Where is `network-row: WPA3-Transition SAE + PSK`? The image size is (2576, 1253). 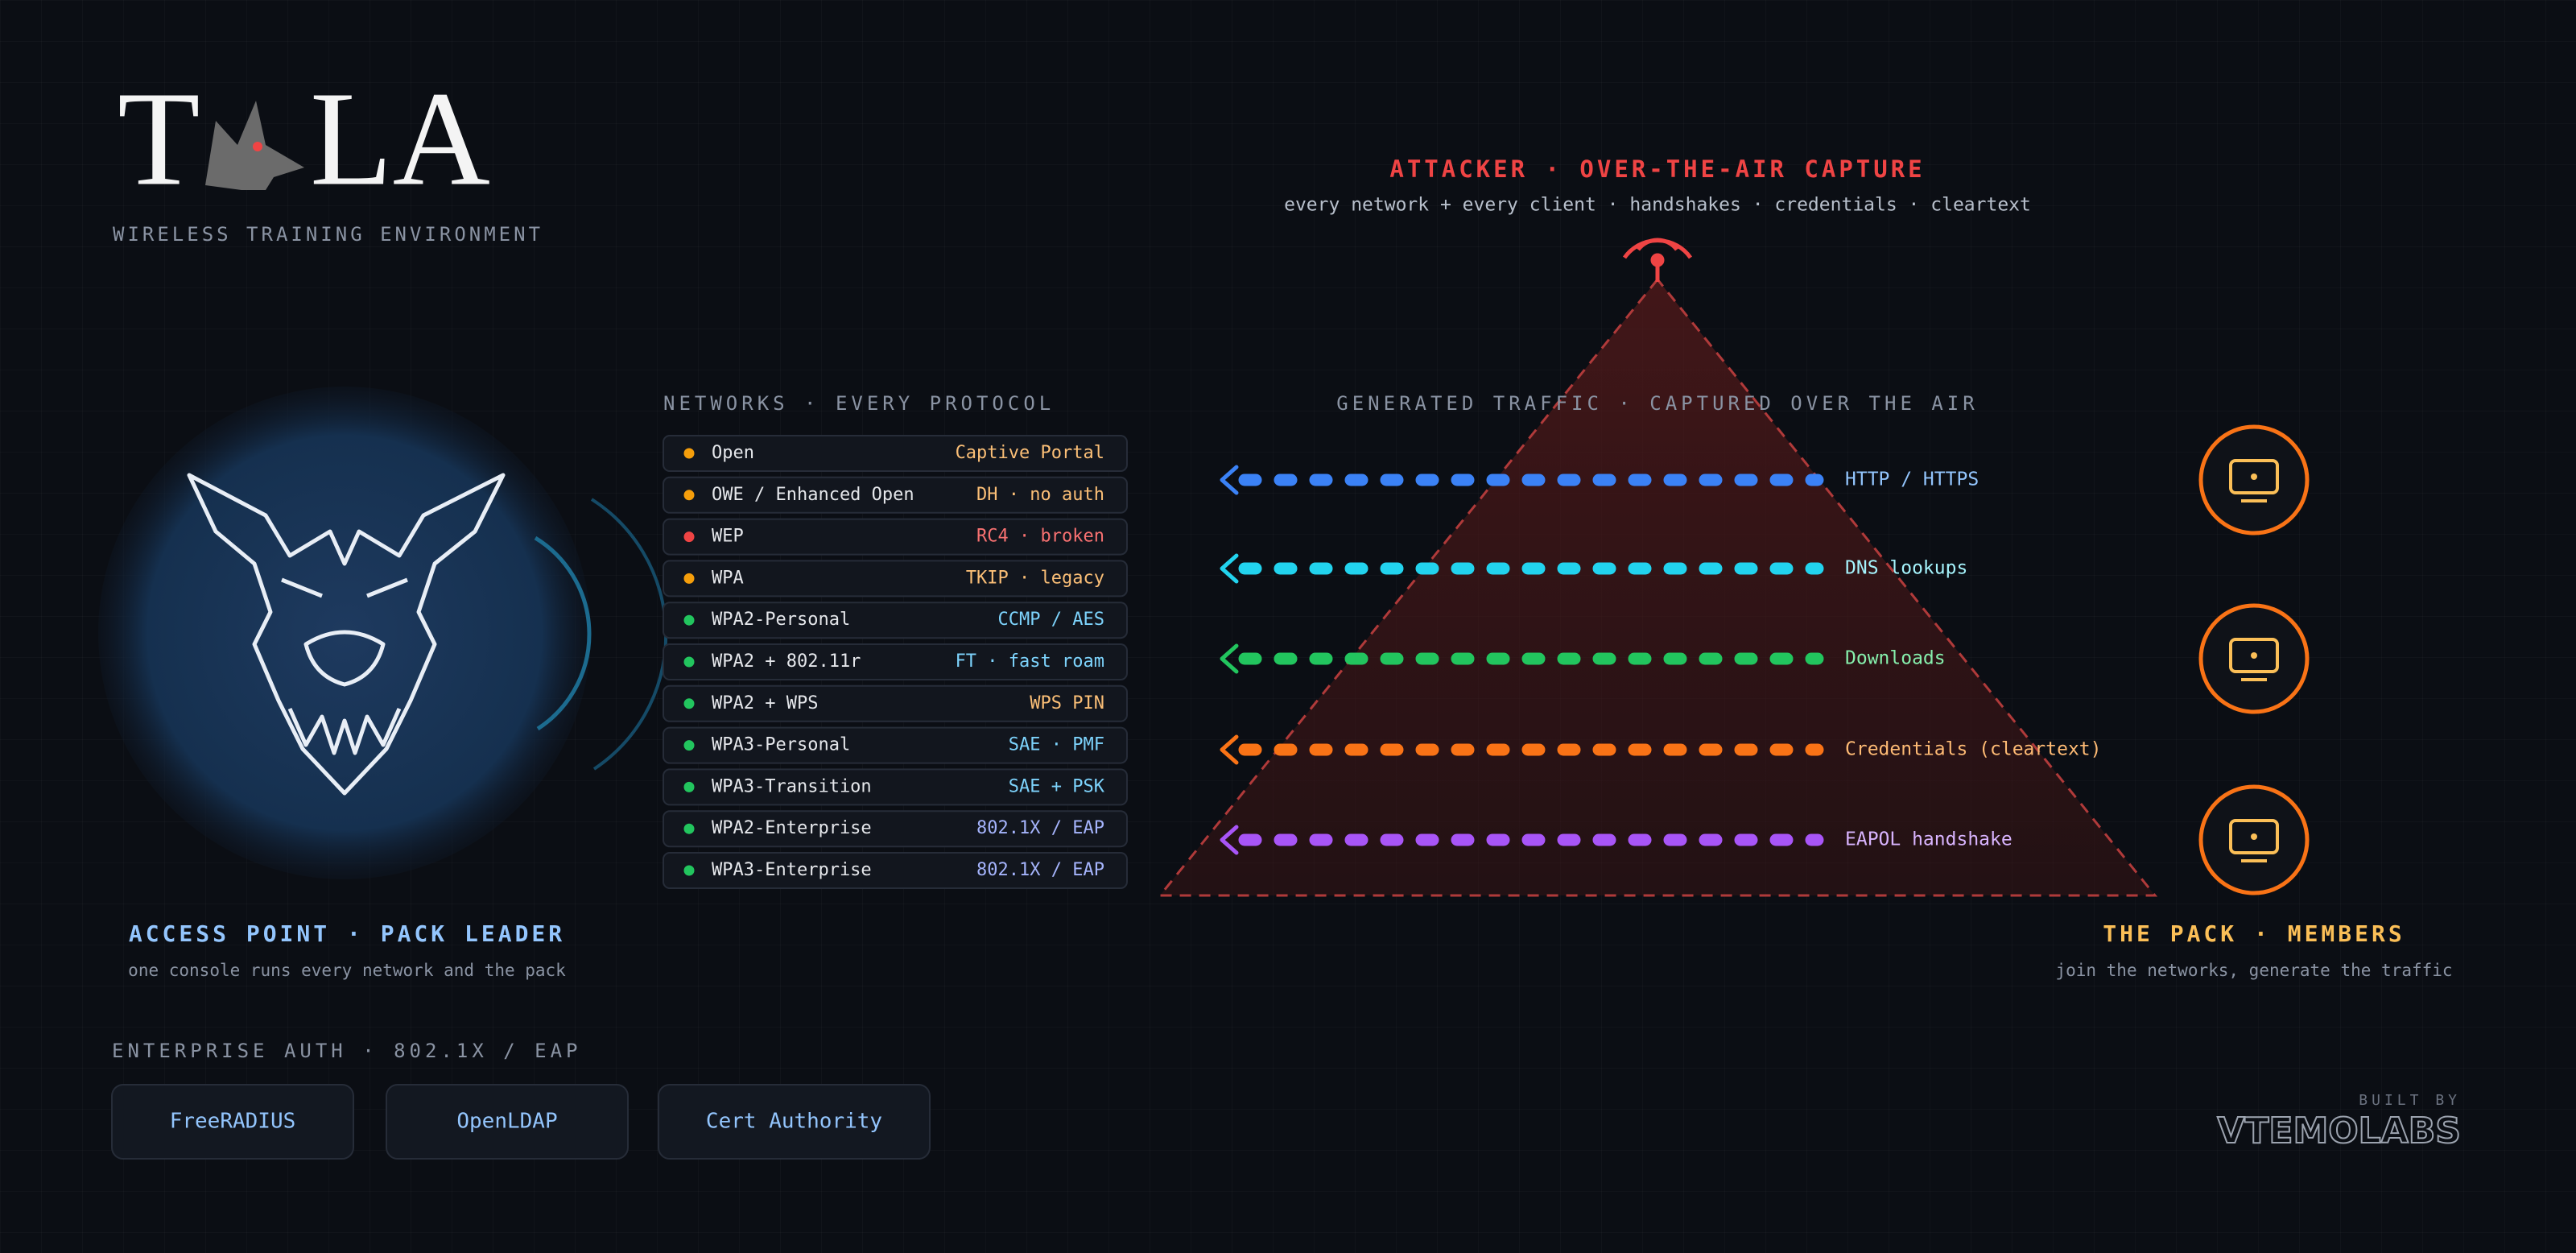
network-row: WPA3-Transition SAE + PSK is located at coordinates (895, 787).